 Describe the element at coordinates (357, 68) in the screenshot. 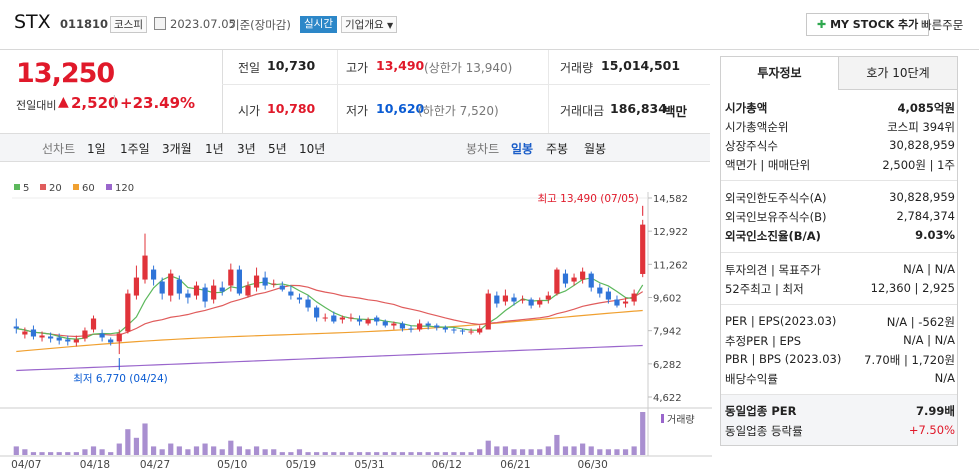

I see `high-label: 고가` at that location.